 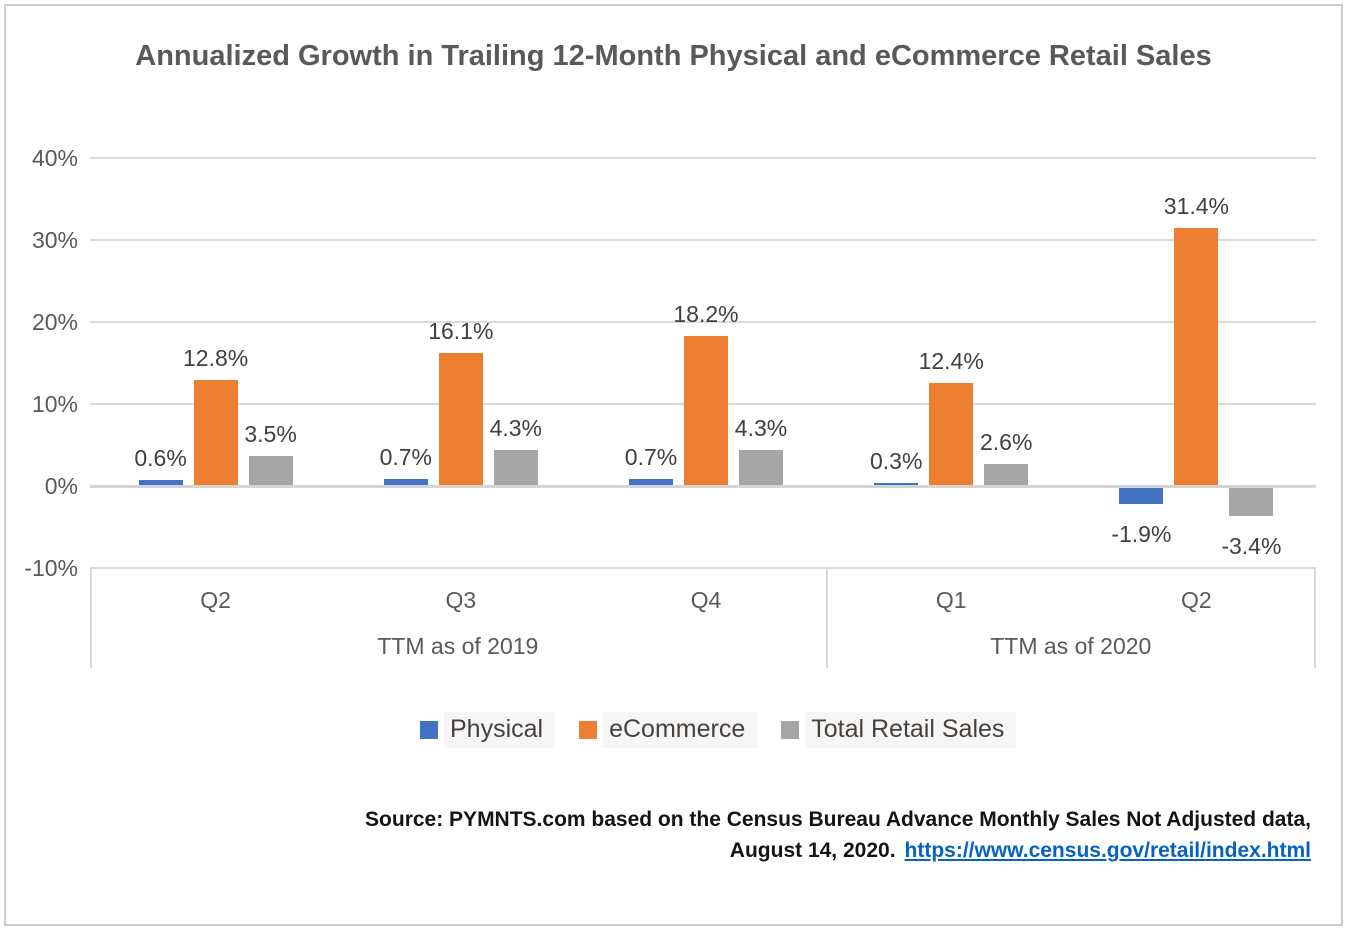 What do you see at coordinates (51, 568) in the screenshot?
I see `y-axis-tick-label: -10%` at bounding box center [51, 568].